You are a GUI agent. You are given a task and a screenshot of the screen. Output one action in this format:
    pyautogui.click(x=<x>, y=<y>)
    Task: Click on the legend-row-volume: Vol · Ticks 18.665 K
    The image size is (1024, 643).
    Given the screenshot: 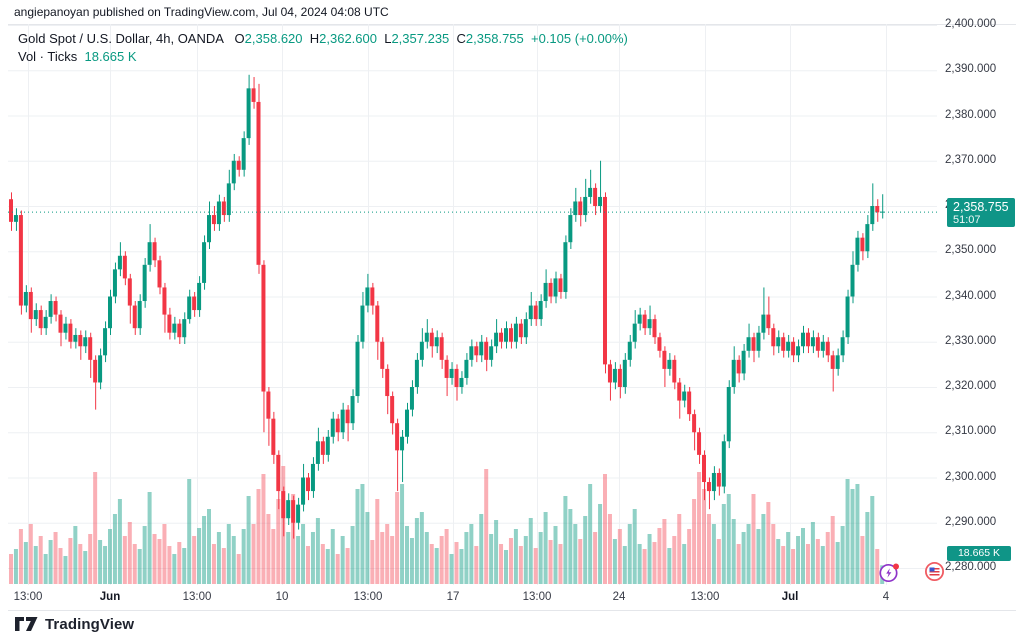 What is the action you would take?
    pyautogui.click(x=323, y=57)
    